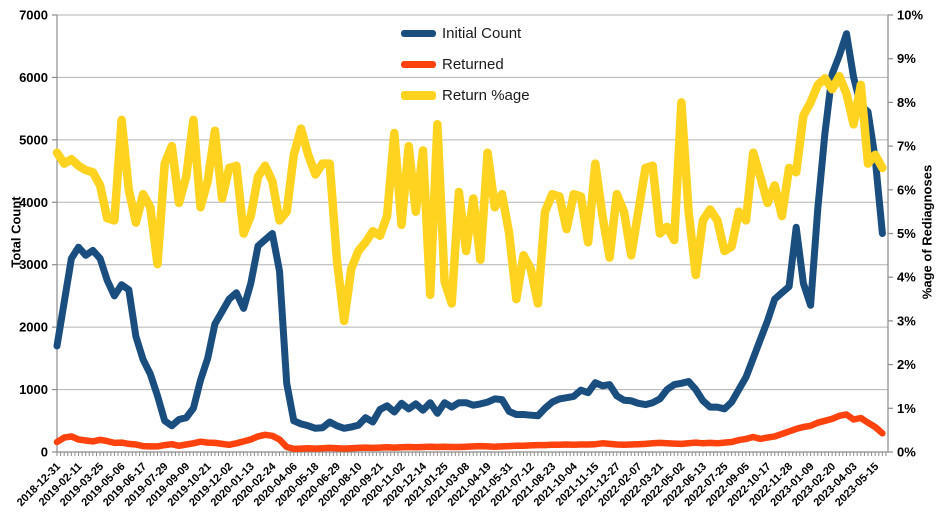 This screenshot has height=529, width=940. Describe the element at coordinates (469, 432) in the screenshot. I see `series-line-returned` at that location.